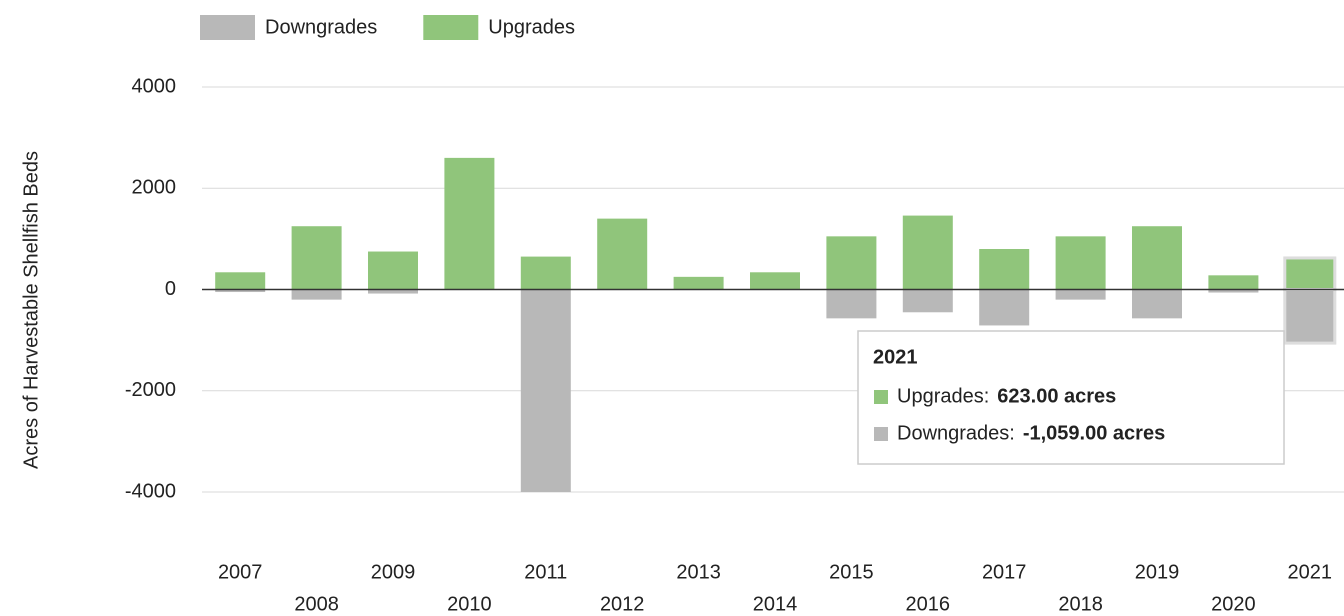 The image size is (1344, 616). I want to click on x-tick-label: 2016, so click(928, 604).